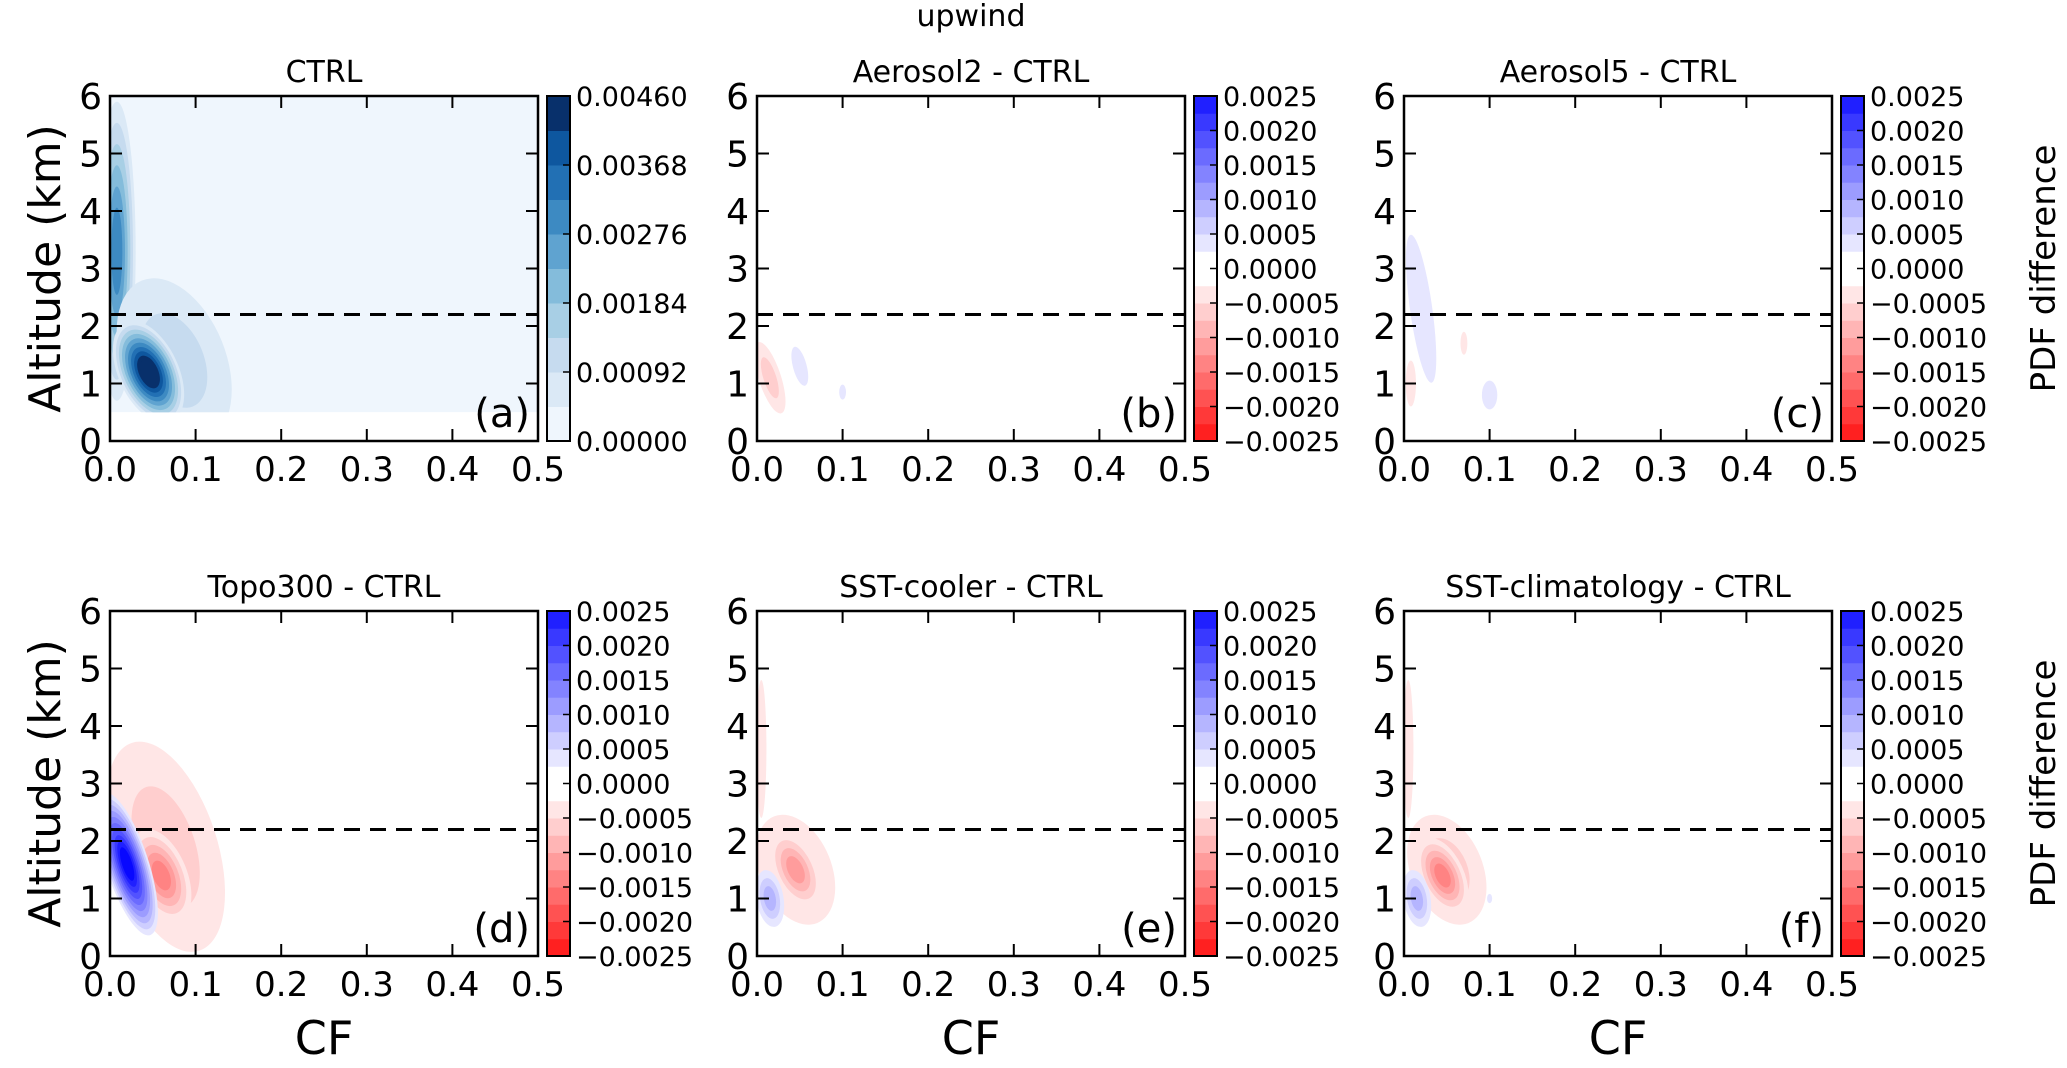 Image resolution: width=2067 pixels, height=1068 pixels. I want to click on colorbar-tick-label: −0.0020, so click(1281, 923).